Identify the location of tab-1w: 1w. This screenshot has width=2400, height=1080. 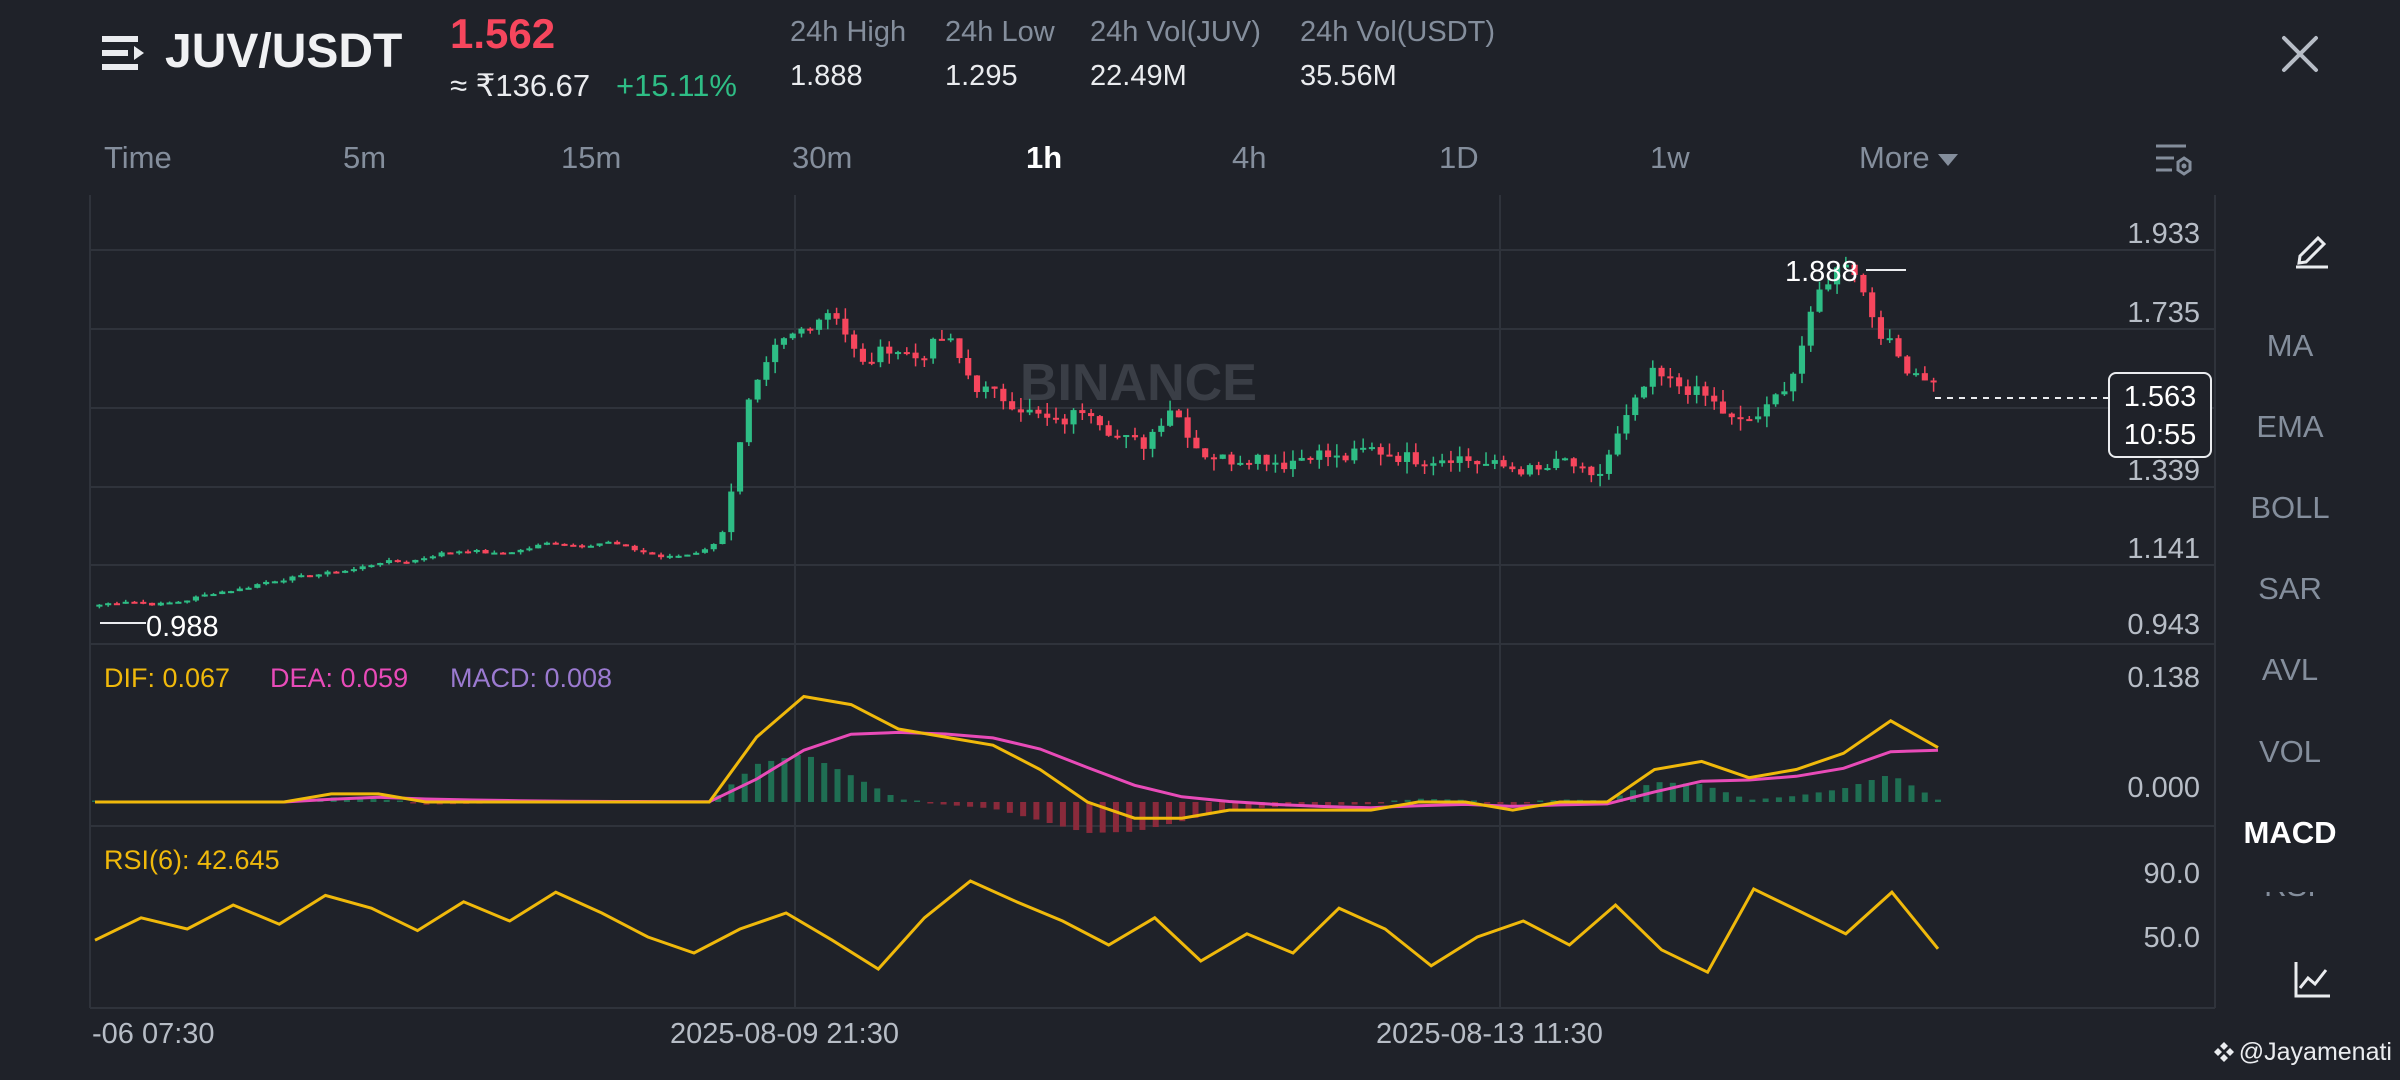
(1670, 157).